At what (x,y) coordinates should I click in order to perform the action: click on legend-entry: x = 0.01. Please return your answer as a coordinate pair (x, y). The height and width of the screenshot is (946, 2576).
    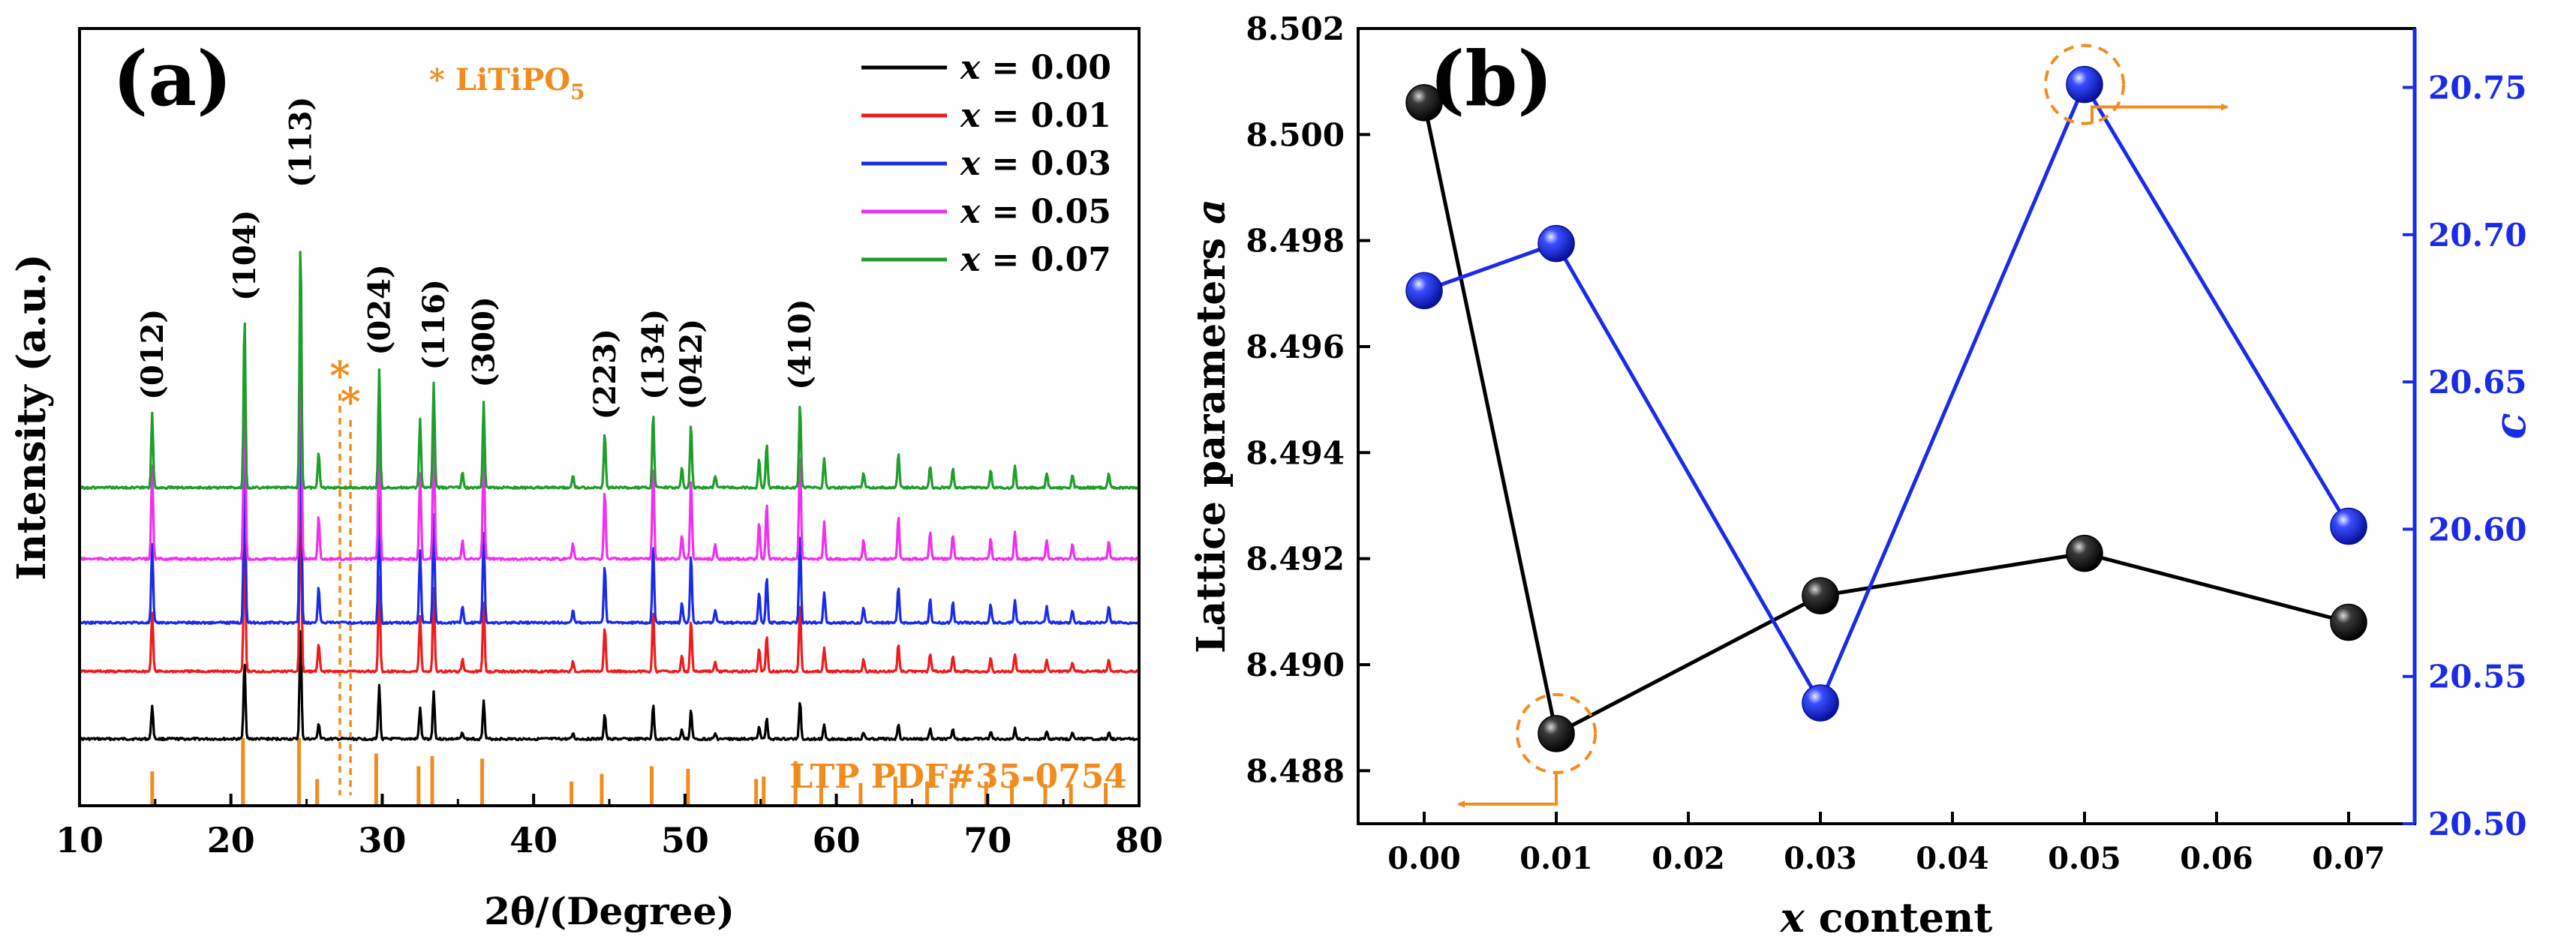
    Looking at the image, I should click on (1035, 116).